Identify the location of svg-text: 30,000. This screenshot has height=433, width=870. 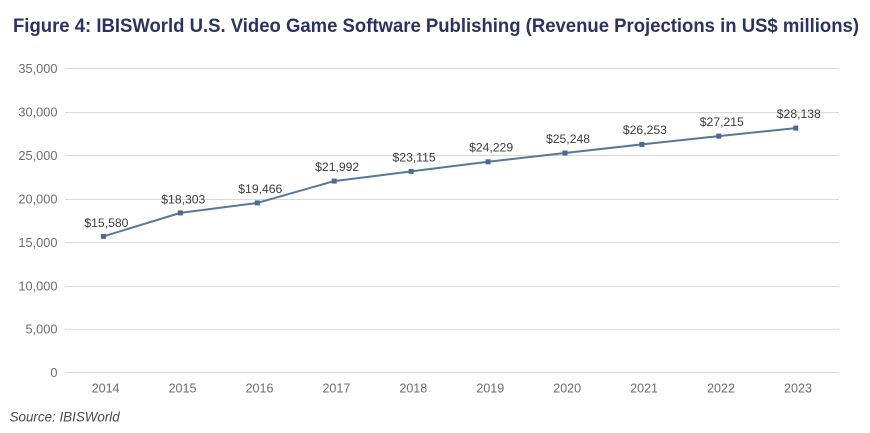
(37, 111).